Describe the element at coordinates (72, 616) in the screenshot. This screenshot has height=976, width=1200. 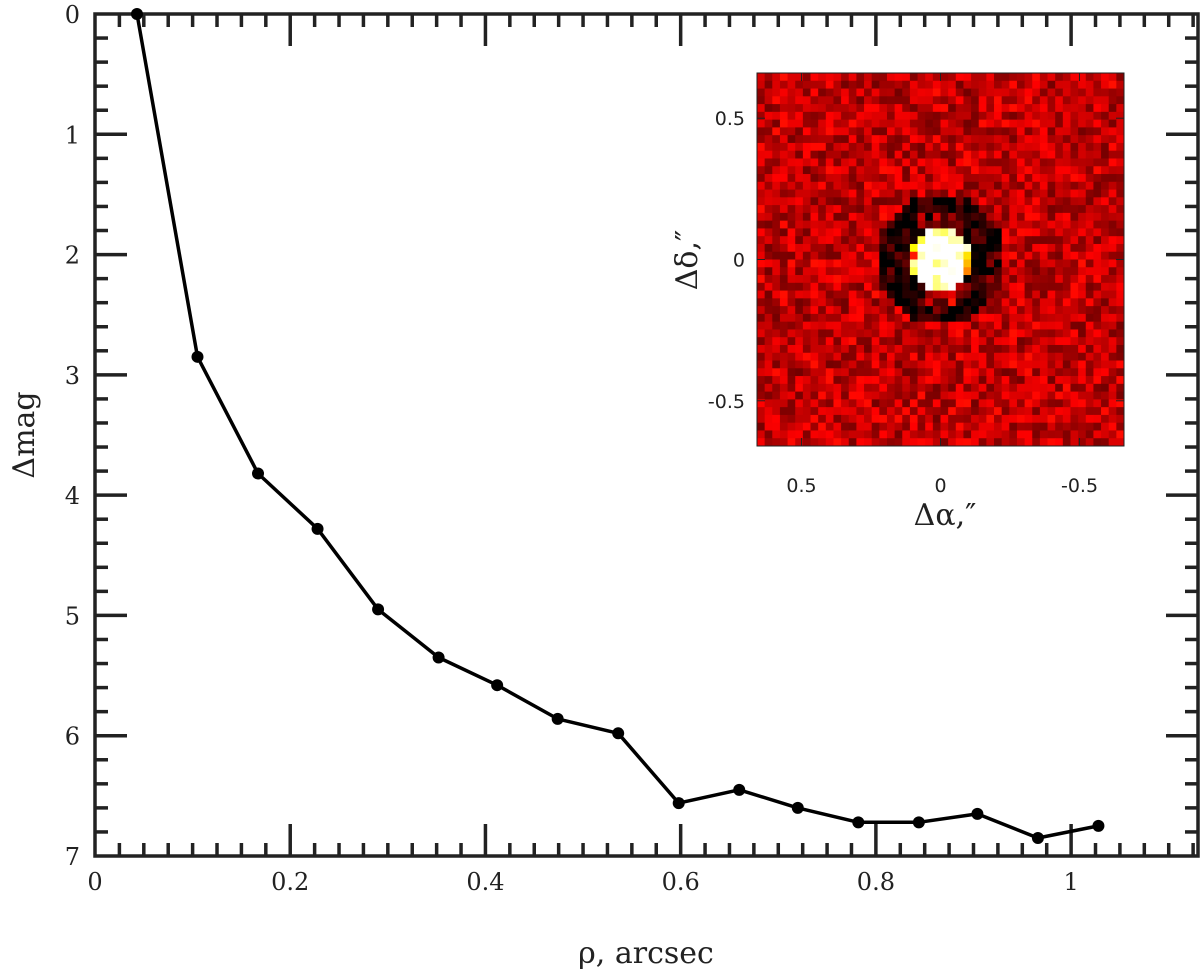
I see `y-tick-label: 5` at that location.